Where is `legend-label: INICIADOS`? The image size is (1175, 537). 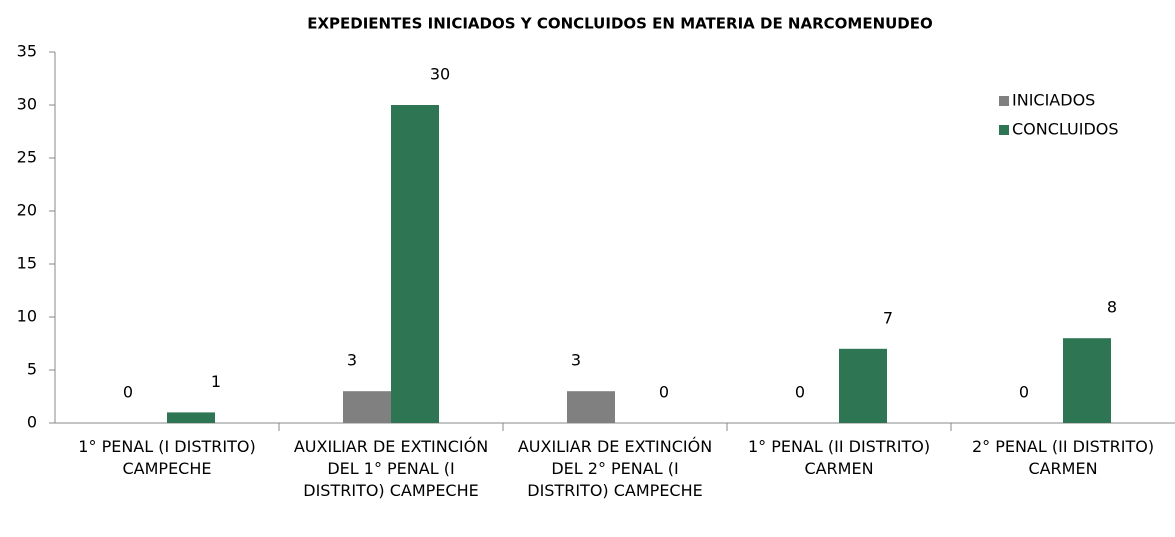
legend-label: INICIADOS is located at coordinates (1053, 100).